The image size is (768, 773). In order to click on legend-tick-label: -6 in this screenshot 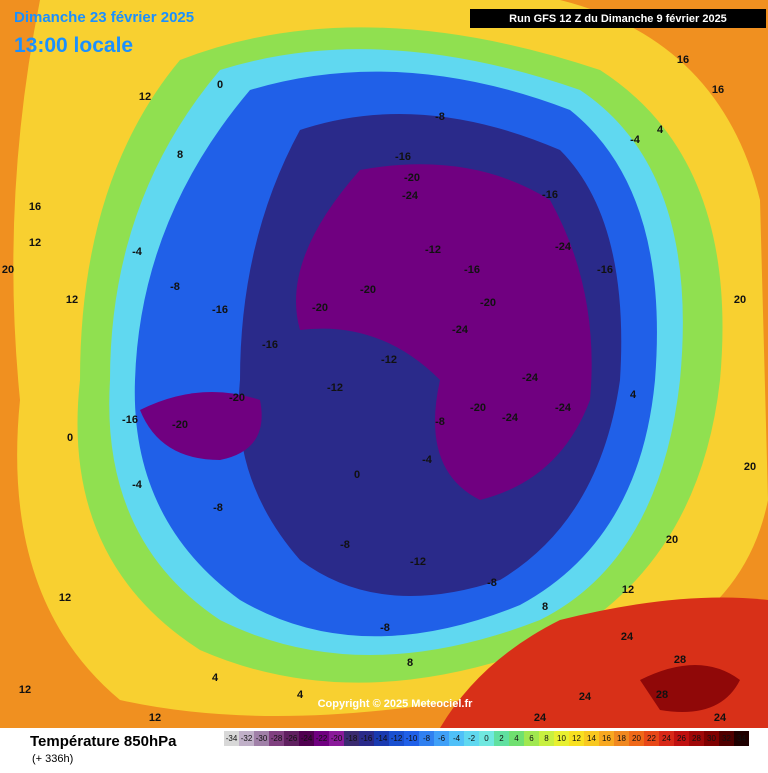, I will do `click(442, 738)`.